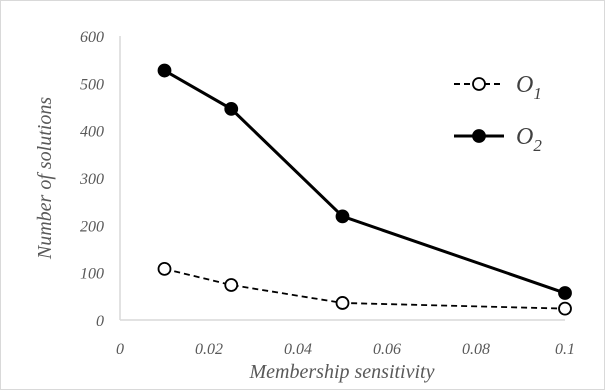 The image size is (605, 390). What do you see at coordinates (92, 84) in the screenshot?
I see `y-tick-label: 500` at bounding box center [92, 84].